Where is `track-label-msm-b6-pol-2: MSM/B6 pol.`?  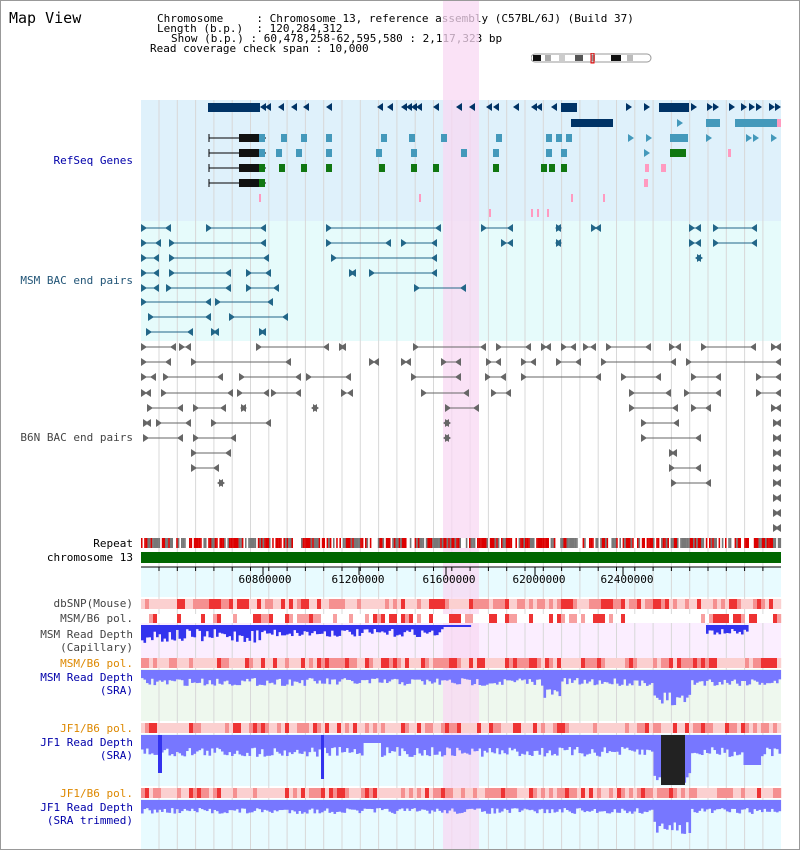 track-label-msm-b6-pol-2: MSM/B6 pol. is located at coordinates (96, 663).